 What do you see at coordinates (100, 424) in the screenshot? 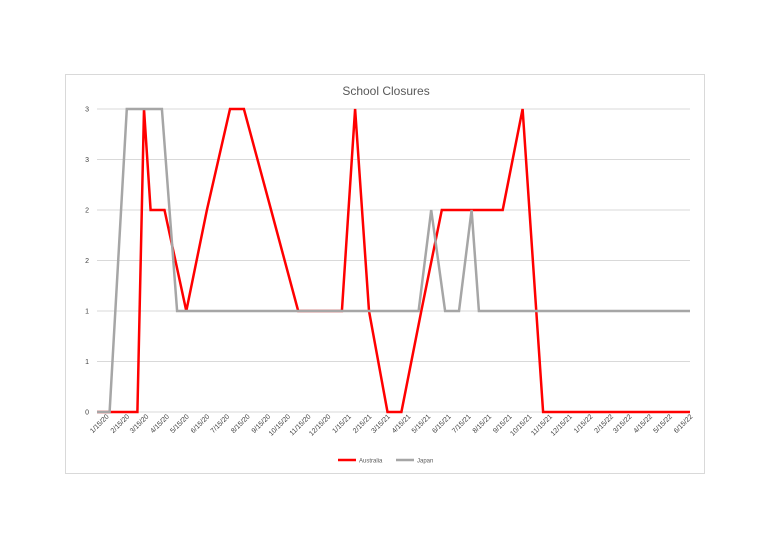
I see `x-tick-label: 1/15/20` at bounding box center [100, 424].